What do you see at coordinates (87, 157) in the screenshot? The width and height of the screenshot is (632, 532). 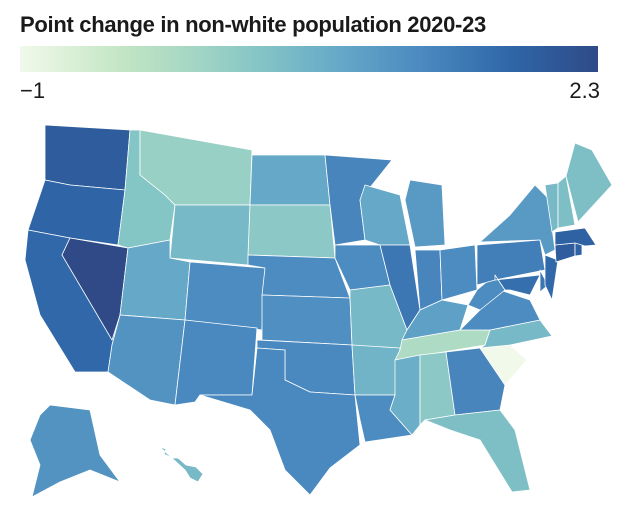 I see `state-wa` at bounding box center [87, 157].